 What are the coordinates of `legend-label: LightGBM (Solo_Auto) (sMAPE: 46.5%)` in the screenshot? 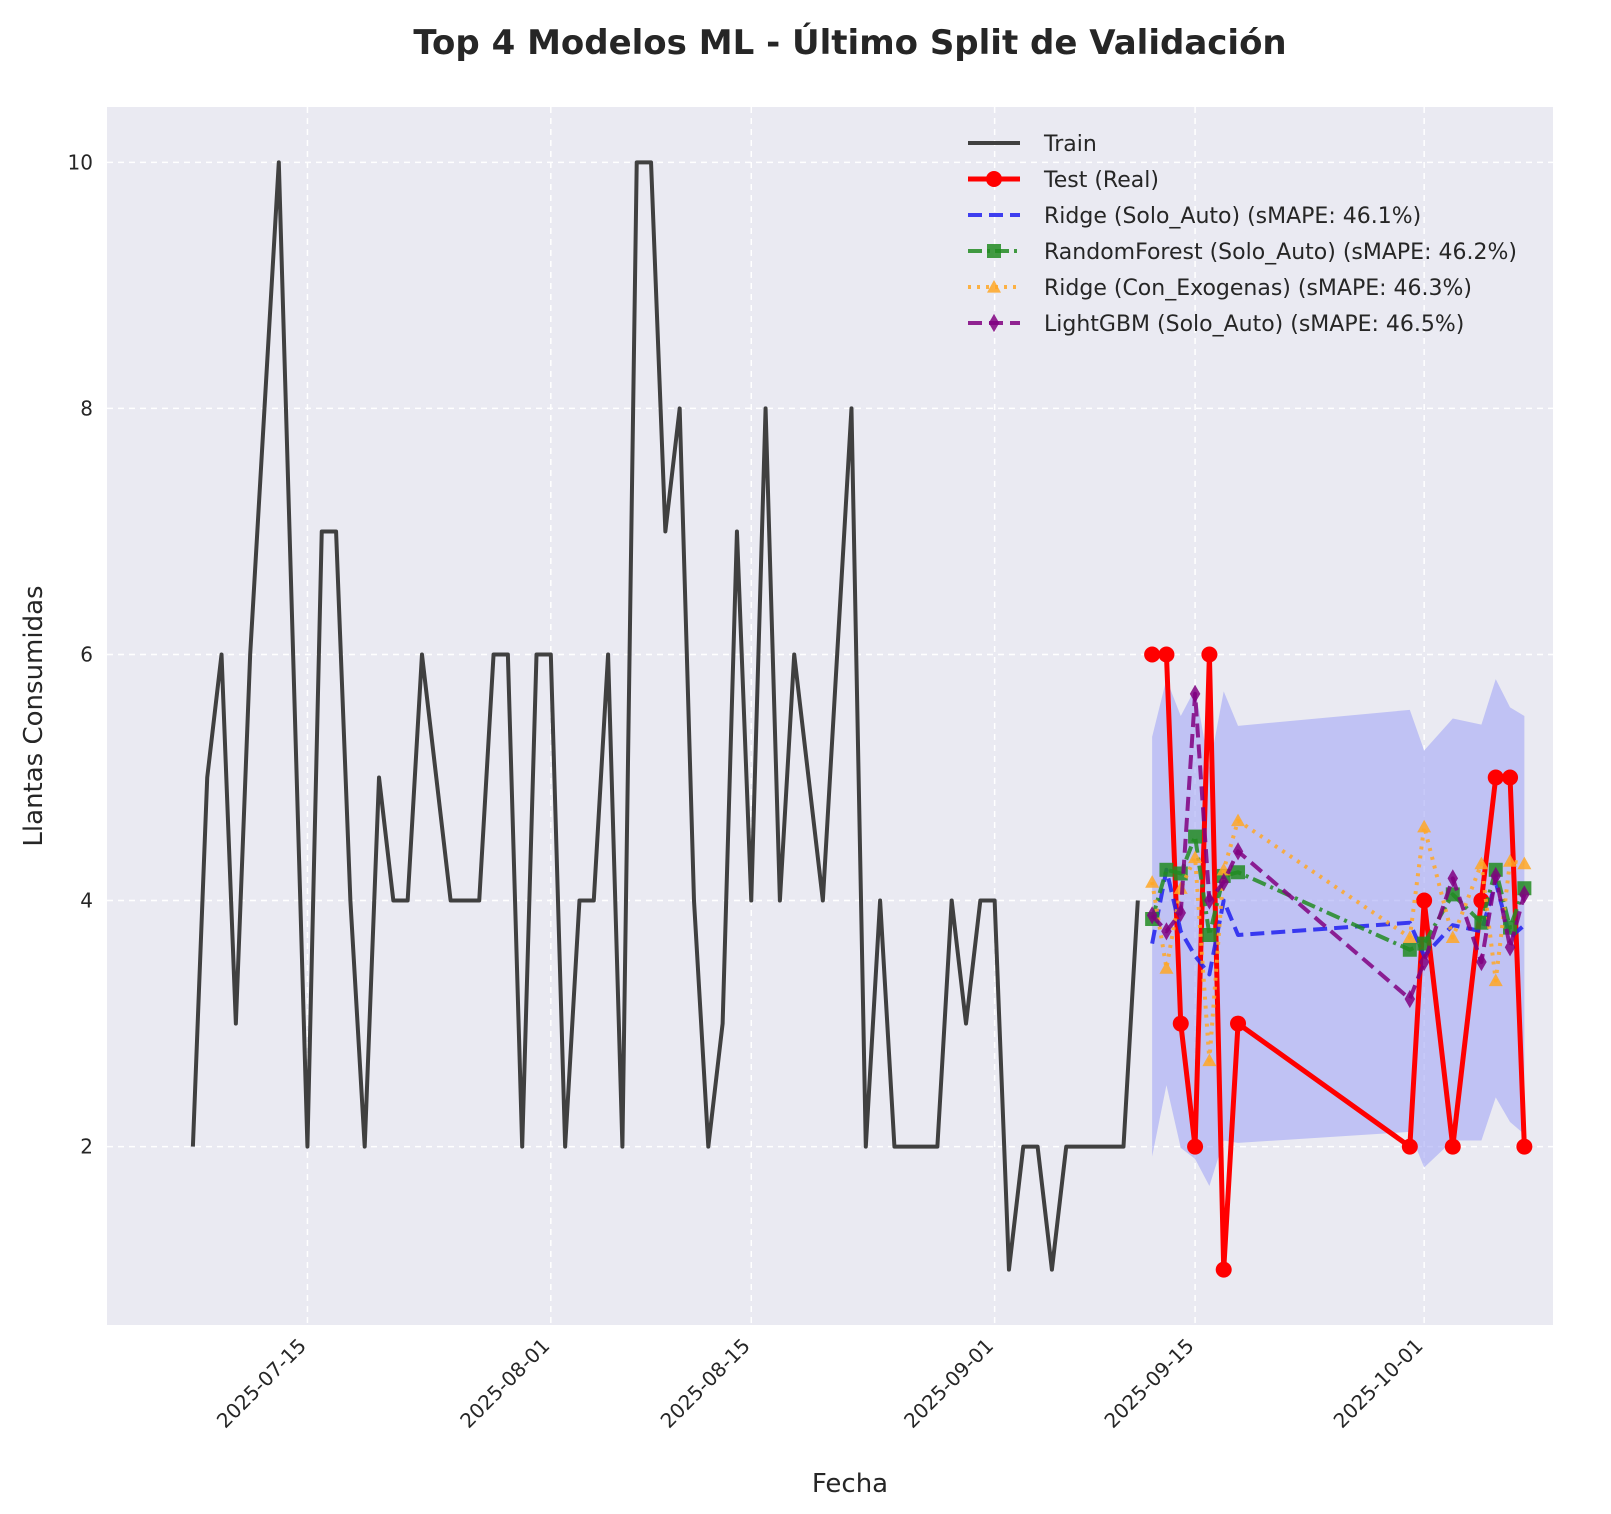 It's located at (1254, 324).